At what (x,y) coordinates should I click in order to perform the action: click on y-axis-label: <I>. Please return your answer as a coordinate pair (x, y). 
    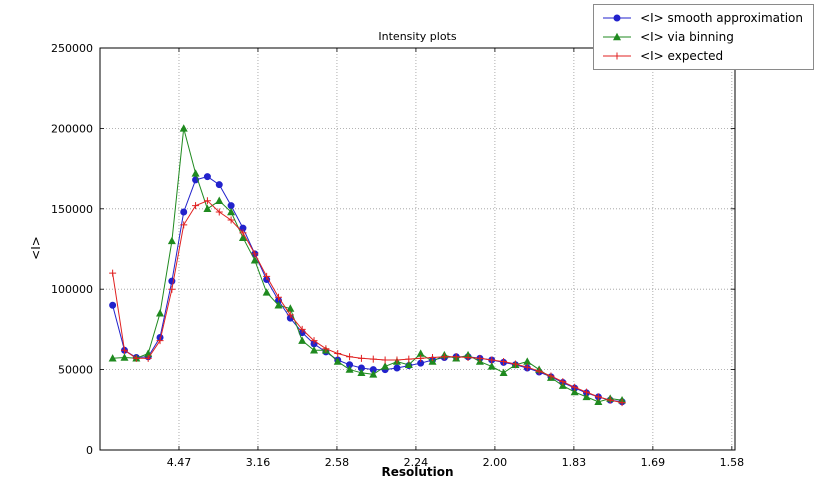
    Looking at the image, I should click on (35, 248).